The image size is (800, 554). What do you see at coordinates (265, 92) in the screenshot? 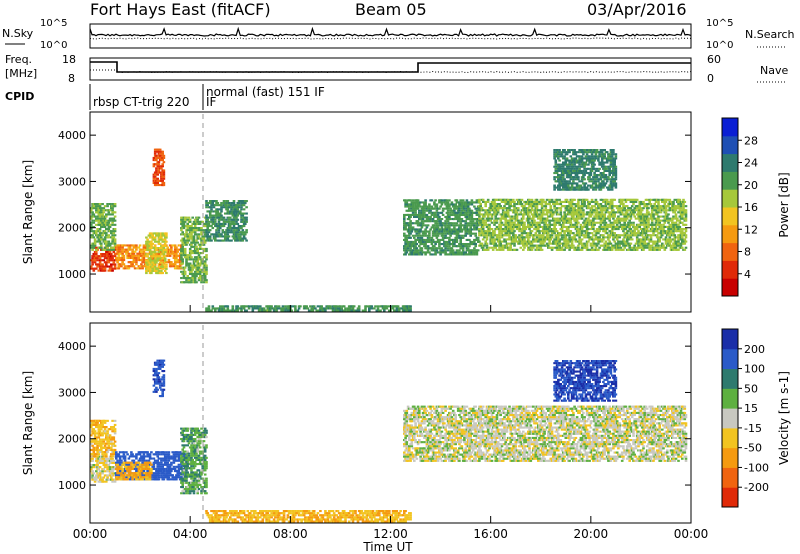
I see `cpid-segment-2: normal (fast) 151 IF` at bounding box center [265, 92].